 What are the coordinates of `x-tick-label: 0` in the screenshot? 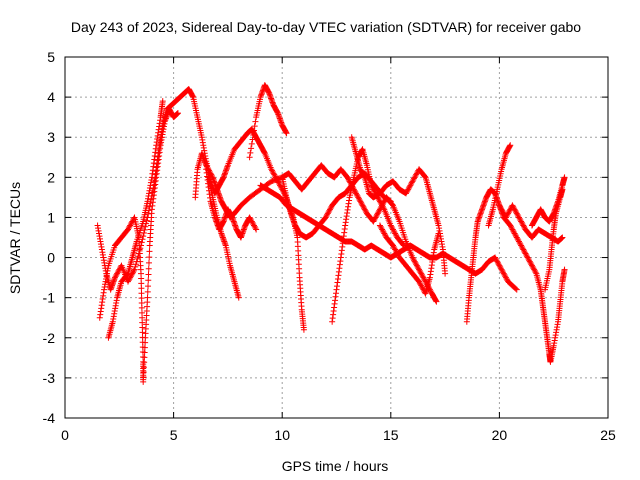 It's located at (65, 435).